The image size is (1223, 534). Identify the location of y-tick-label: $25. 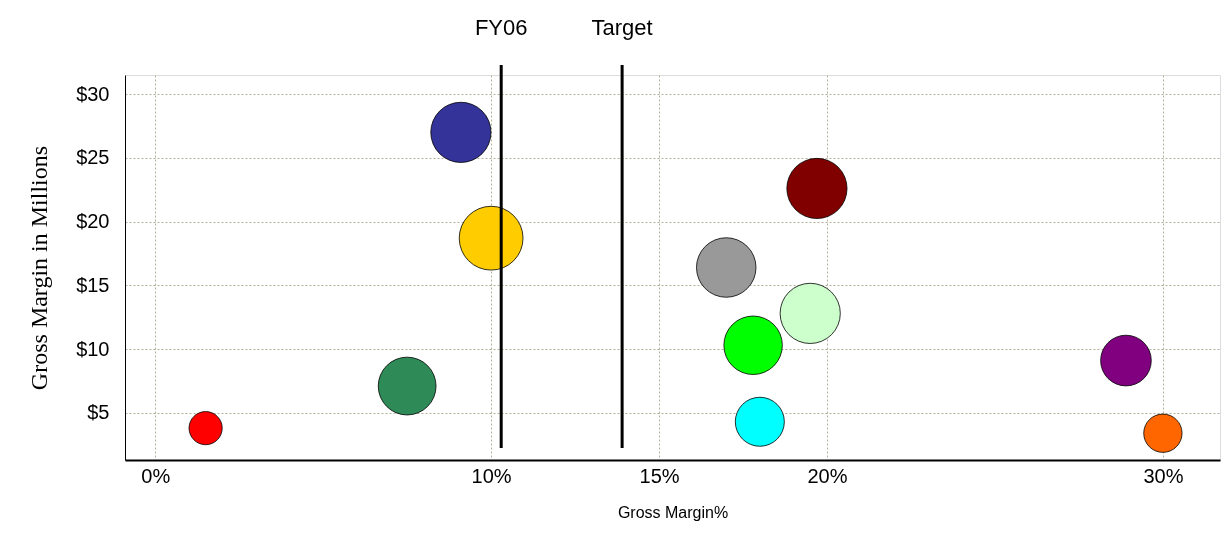
(93, 157).